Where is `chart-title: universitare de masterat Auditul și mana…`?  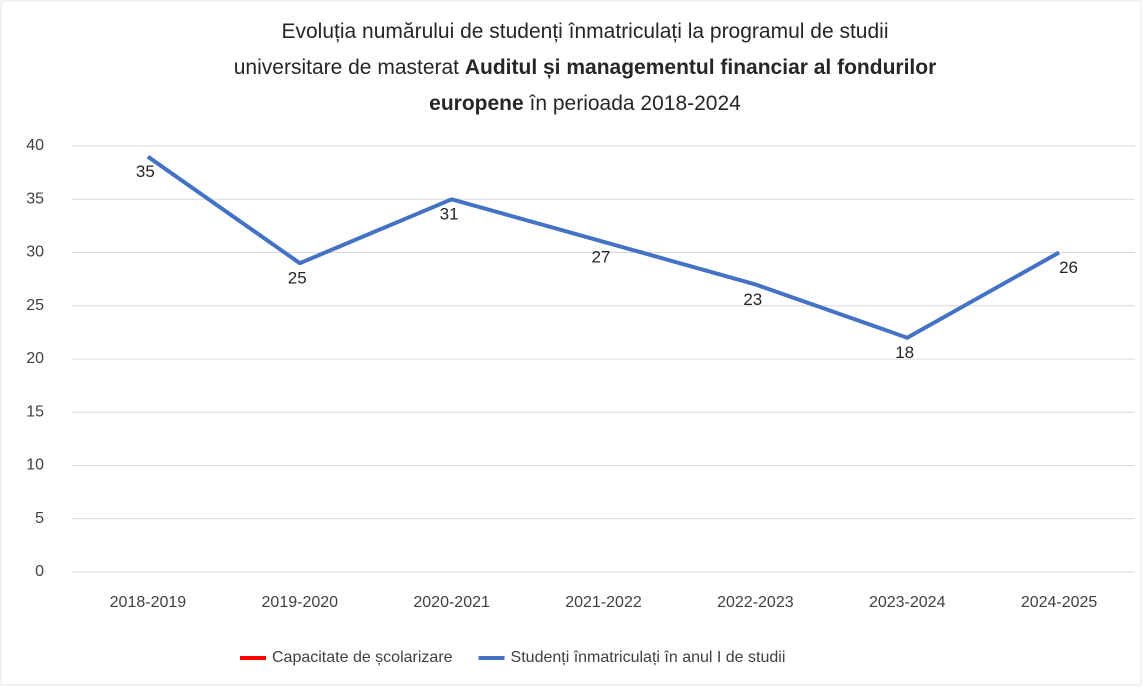
chart-title: universitare de masterat Auditul și mana… is located at coordinates (585, 67).